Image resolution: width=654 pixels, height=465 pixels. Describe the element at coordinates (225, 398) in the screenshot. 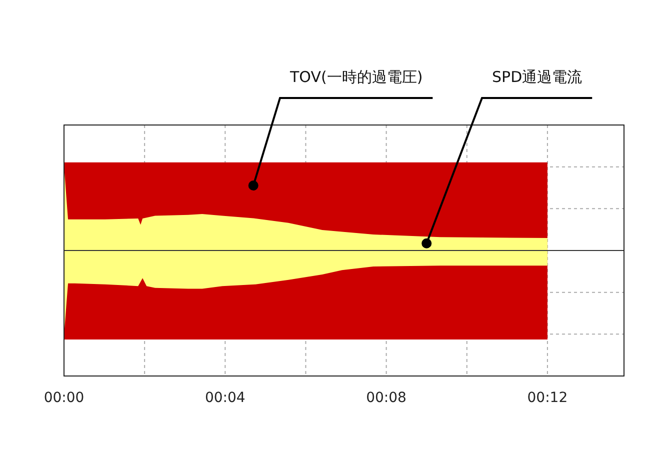

I see `x-tick-label: 00:04` at that location.